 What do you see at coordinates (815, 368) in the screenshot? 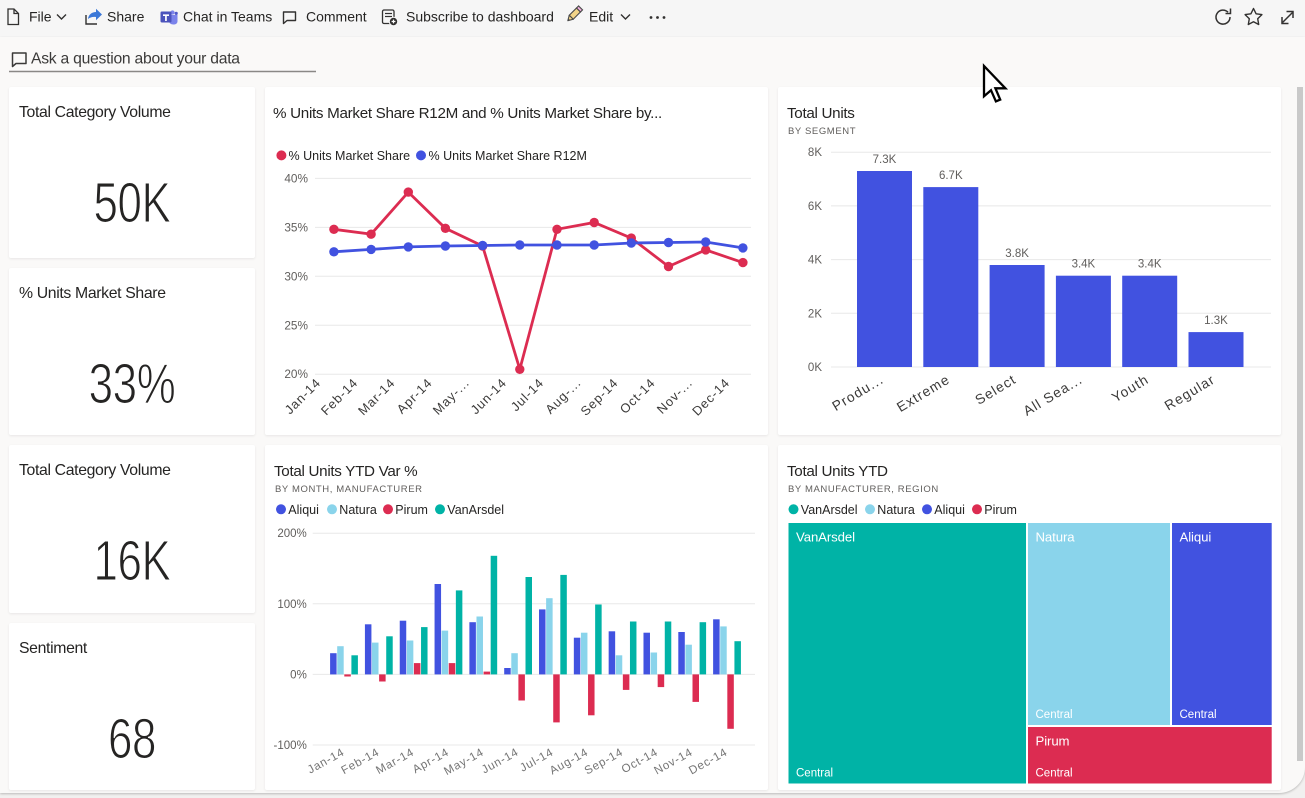
I see `svg-text: 0K` at bounding box center [815, 368].